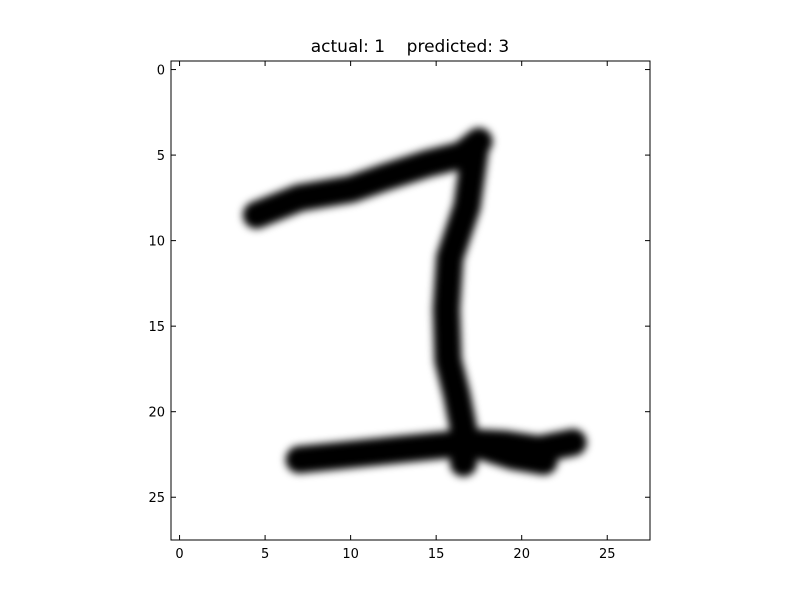 The height and width of the screenshot is (600, 800). Describe the element at coordinates (507, 451) in the screenshot. I see `digit-stroke-base-tail` at that location.